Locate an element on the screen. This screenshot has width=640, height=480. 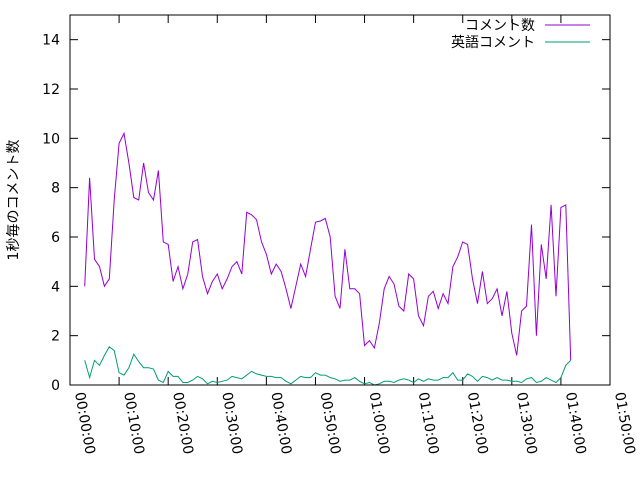
x-tick-label: 01:30:00 is located at coordinates (526, 423).